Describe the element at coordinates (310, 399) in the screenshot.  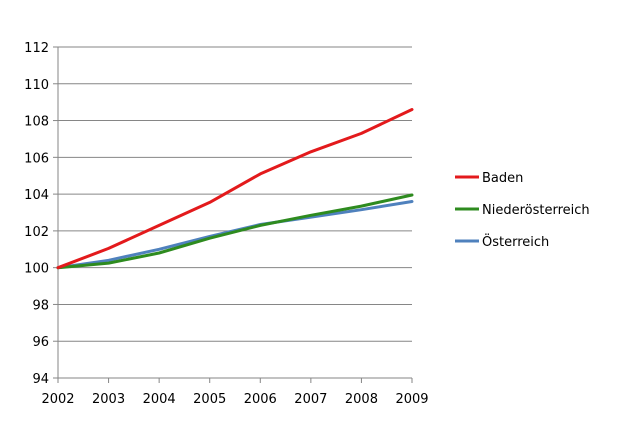
I see `x-tick-label: 2007` at that location.